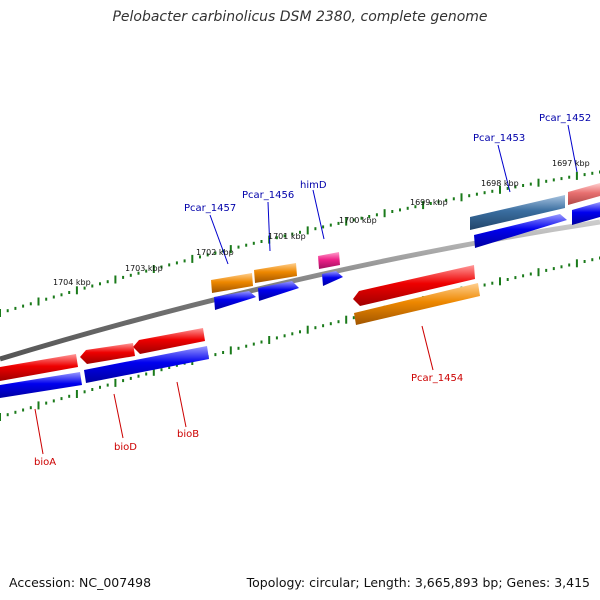  Describe the element at coordinates (169, 341) in the screenshot. I see `gene-bioB` at that location.